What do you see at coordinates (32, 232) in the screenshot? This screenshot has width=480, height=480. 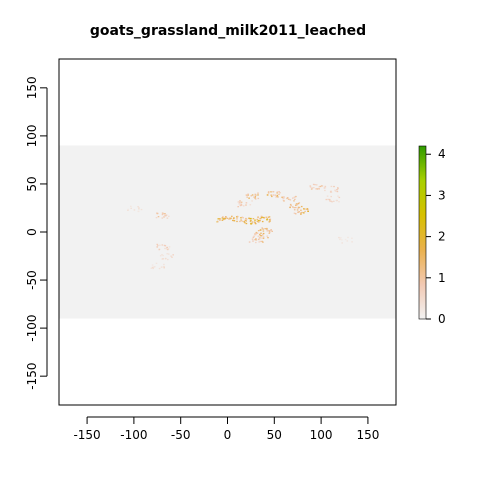 I see `y-tick-label: 0` at bounding box center [32, 232].